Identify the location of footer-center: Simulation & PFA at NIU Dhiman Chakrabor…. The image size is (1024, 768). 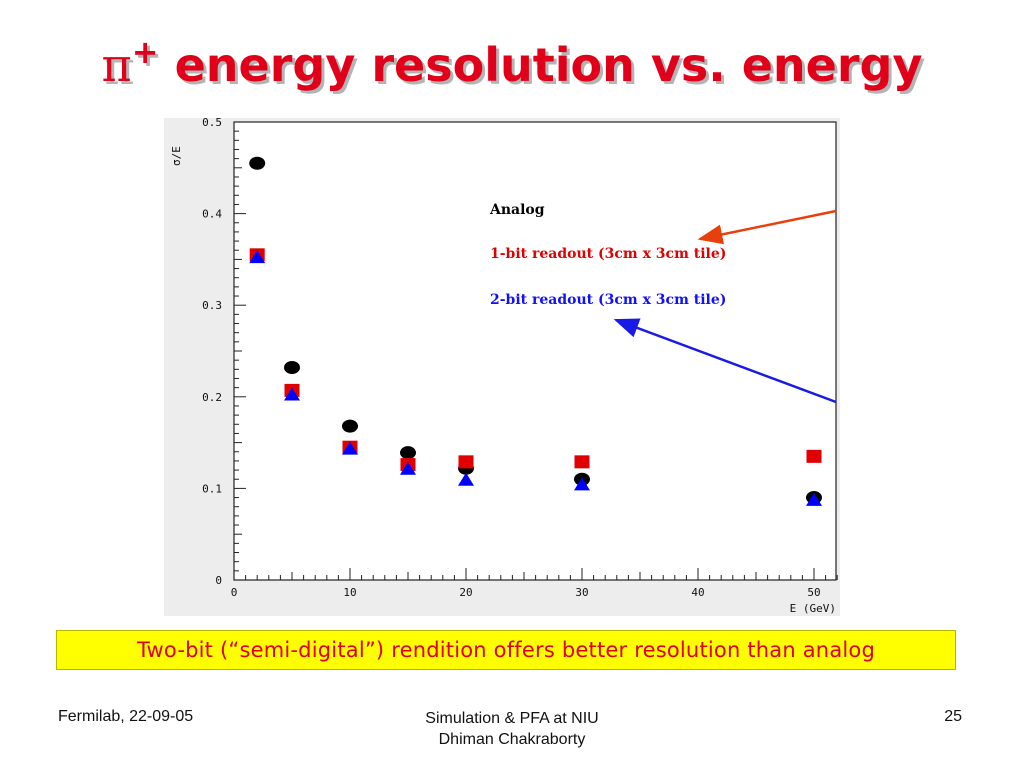
(512, 729).